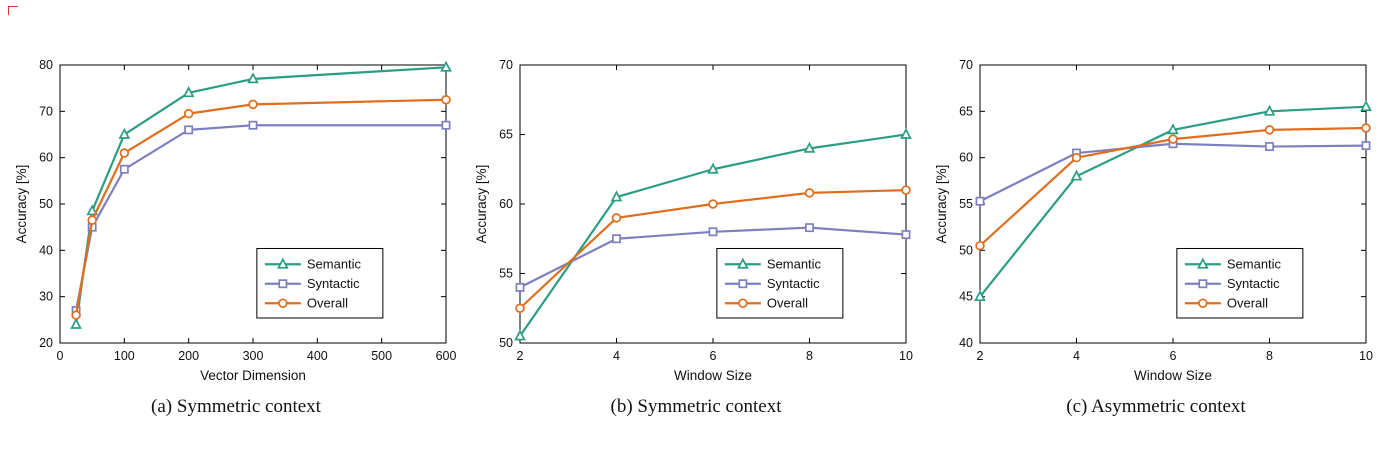 The height and width of the screenshot is (452, 1383). I want to click on chart-b-caption: (b) Symmetric context, so click(696, 406).